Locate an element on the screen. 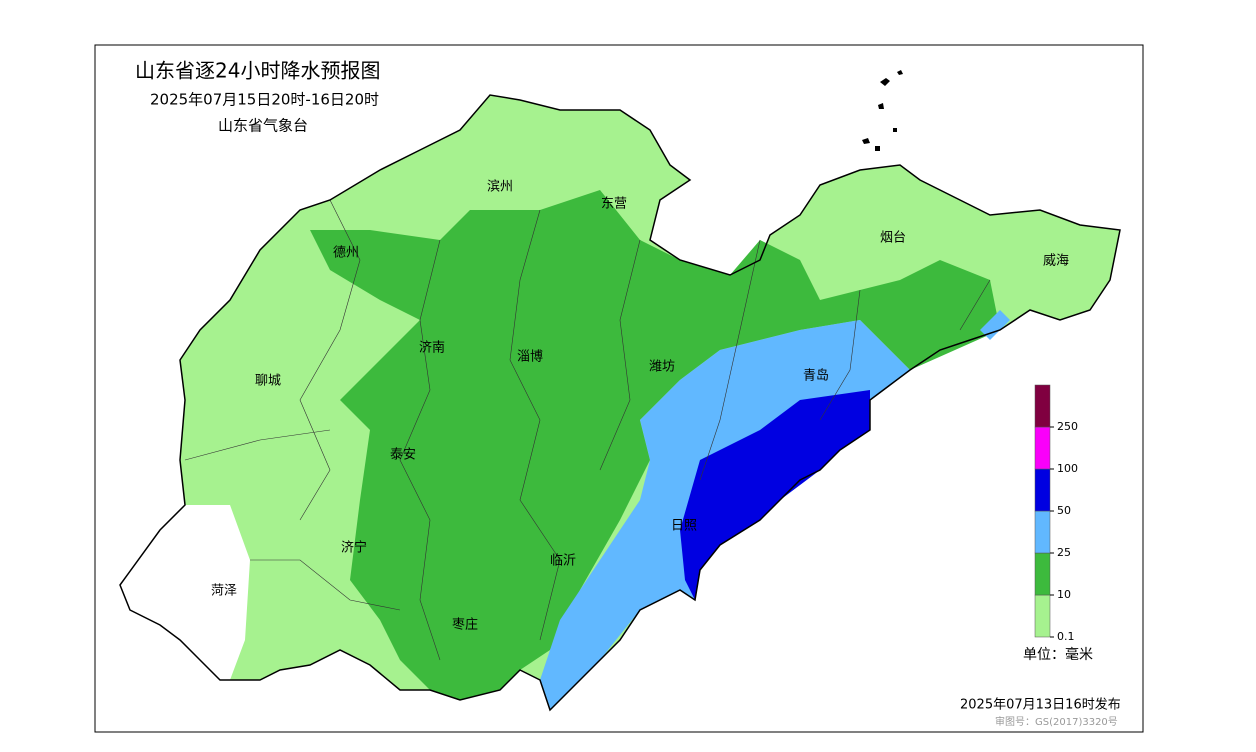 This screenshot has width=1256, height=752. legend-tick-label: 100 is located at coordinates (1067, 468).